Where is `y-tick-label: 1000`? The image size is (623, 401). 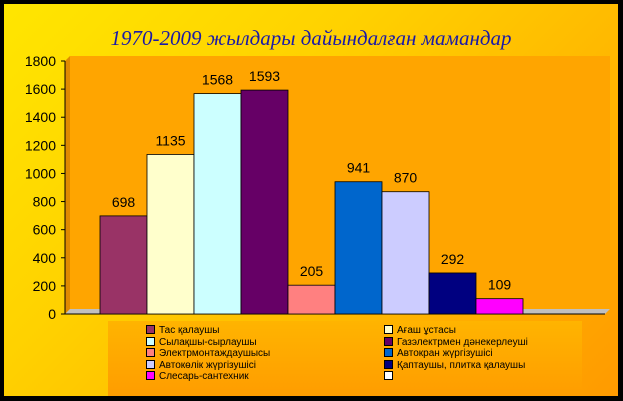
y-tick-label: 1000 is located at coordinates (40, 173).